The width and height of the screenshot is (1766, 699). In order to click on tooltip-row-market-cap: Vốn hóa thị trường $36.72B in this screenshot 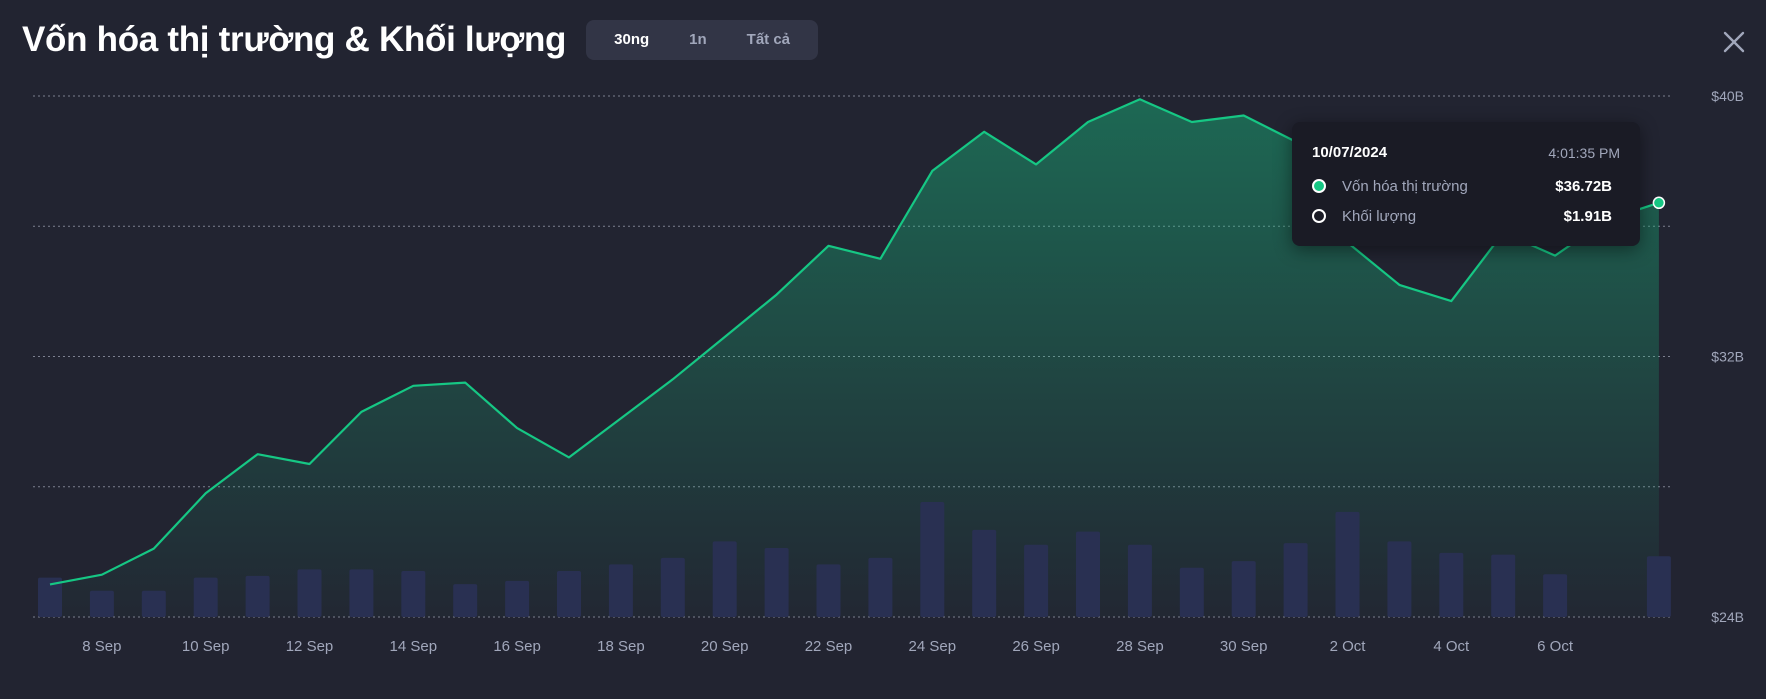, I will do `click(1462, 186)`.